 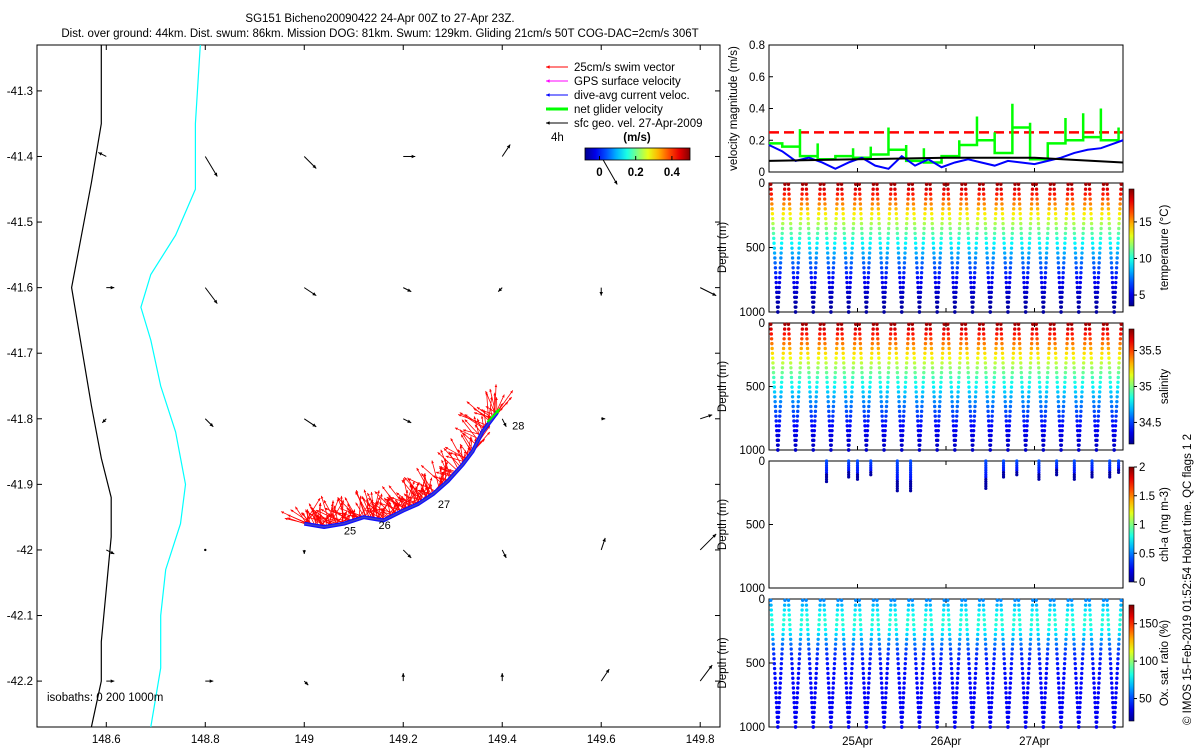 I want to click on legend-label: sfc geo. vel. 27-Apr-2009, so click(x=638, y=124).